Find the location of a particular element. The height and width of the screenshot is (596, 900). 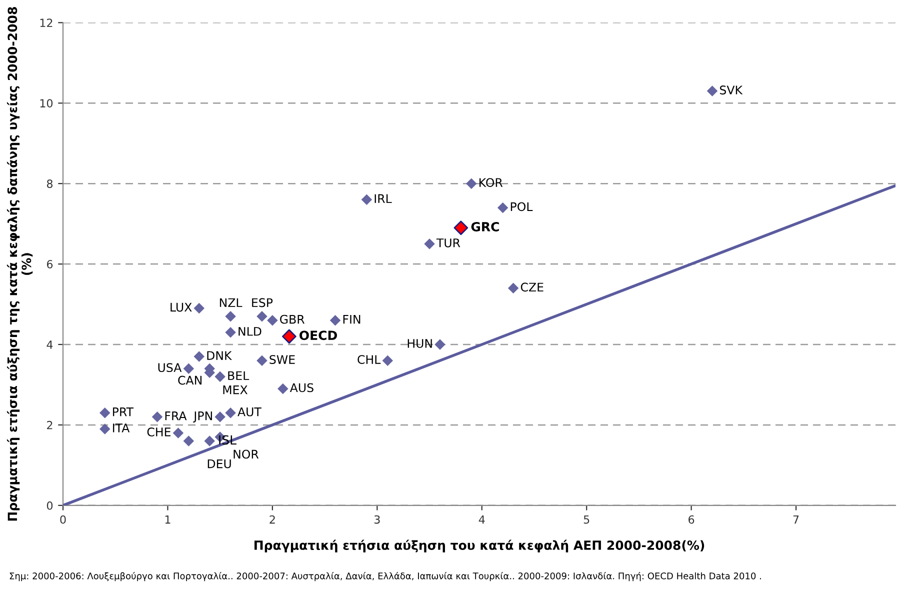

y-tick-label: 12 is located at coordinates (46, 22).